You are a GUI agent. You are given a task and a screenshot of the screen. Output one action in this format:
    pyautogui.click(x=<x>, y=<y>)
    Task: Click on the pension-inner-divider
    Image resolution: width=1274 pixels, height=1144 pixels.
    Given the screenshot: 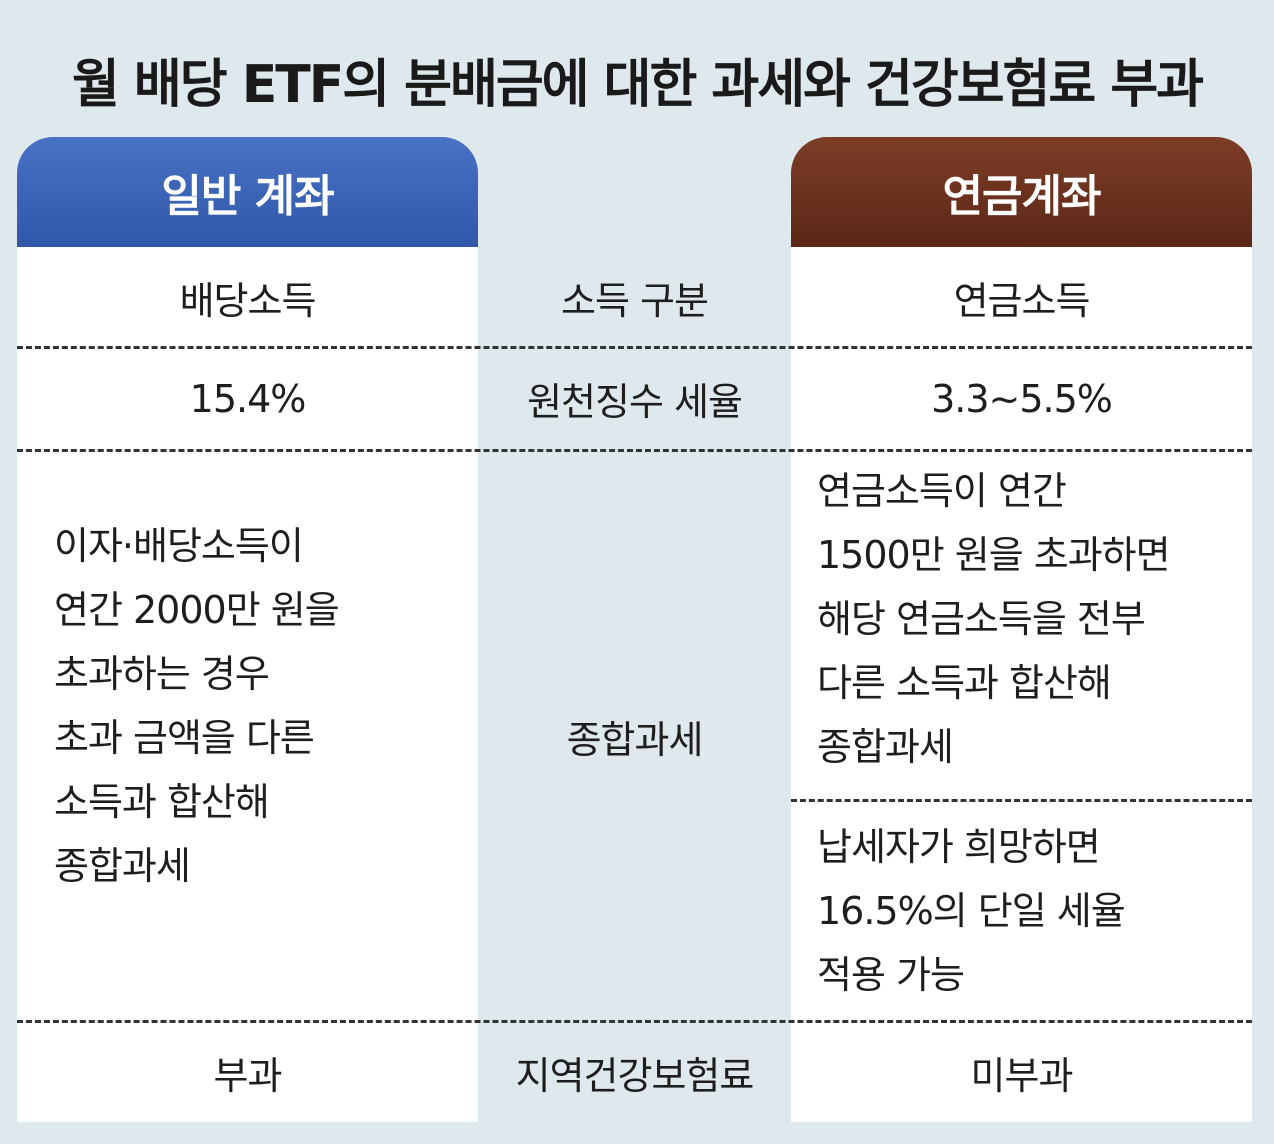 What is the action you would take?
    pyautogui.click(x=1021, y=800)
    